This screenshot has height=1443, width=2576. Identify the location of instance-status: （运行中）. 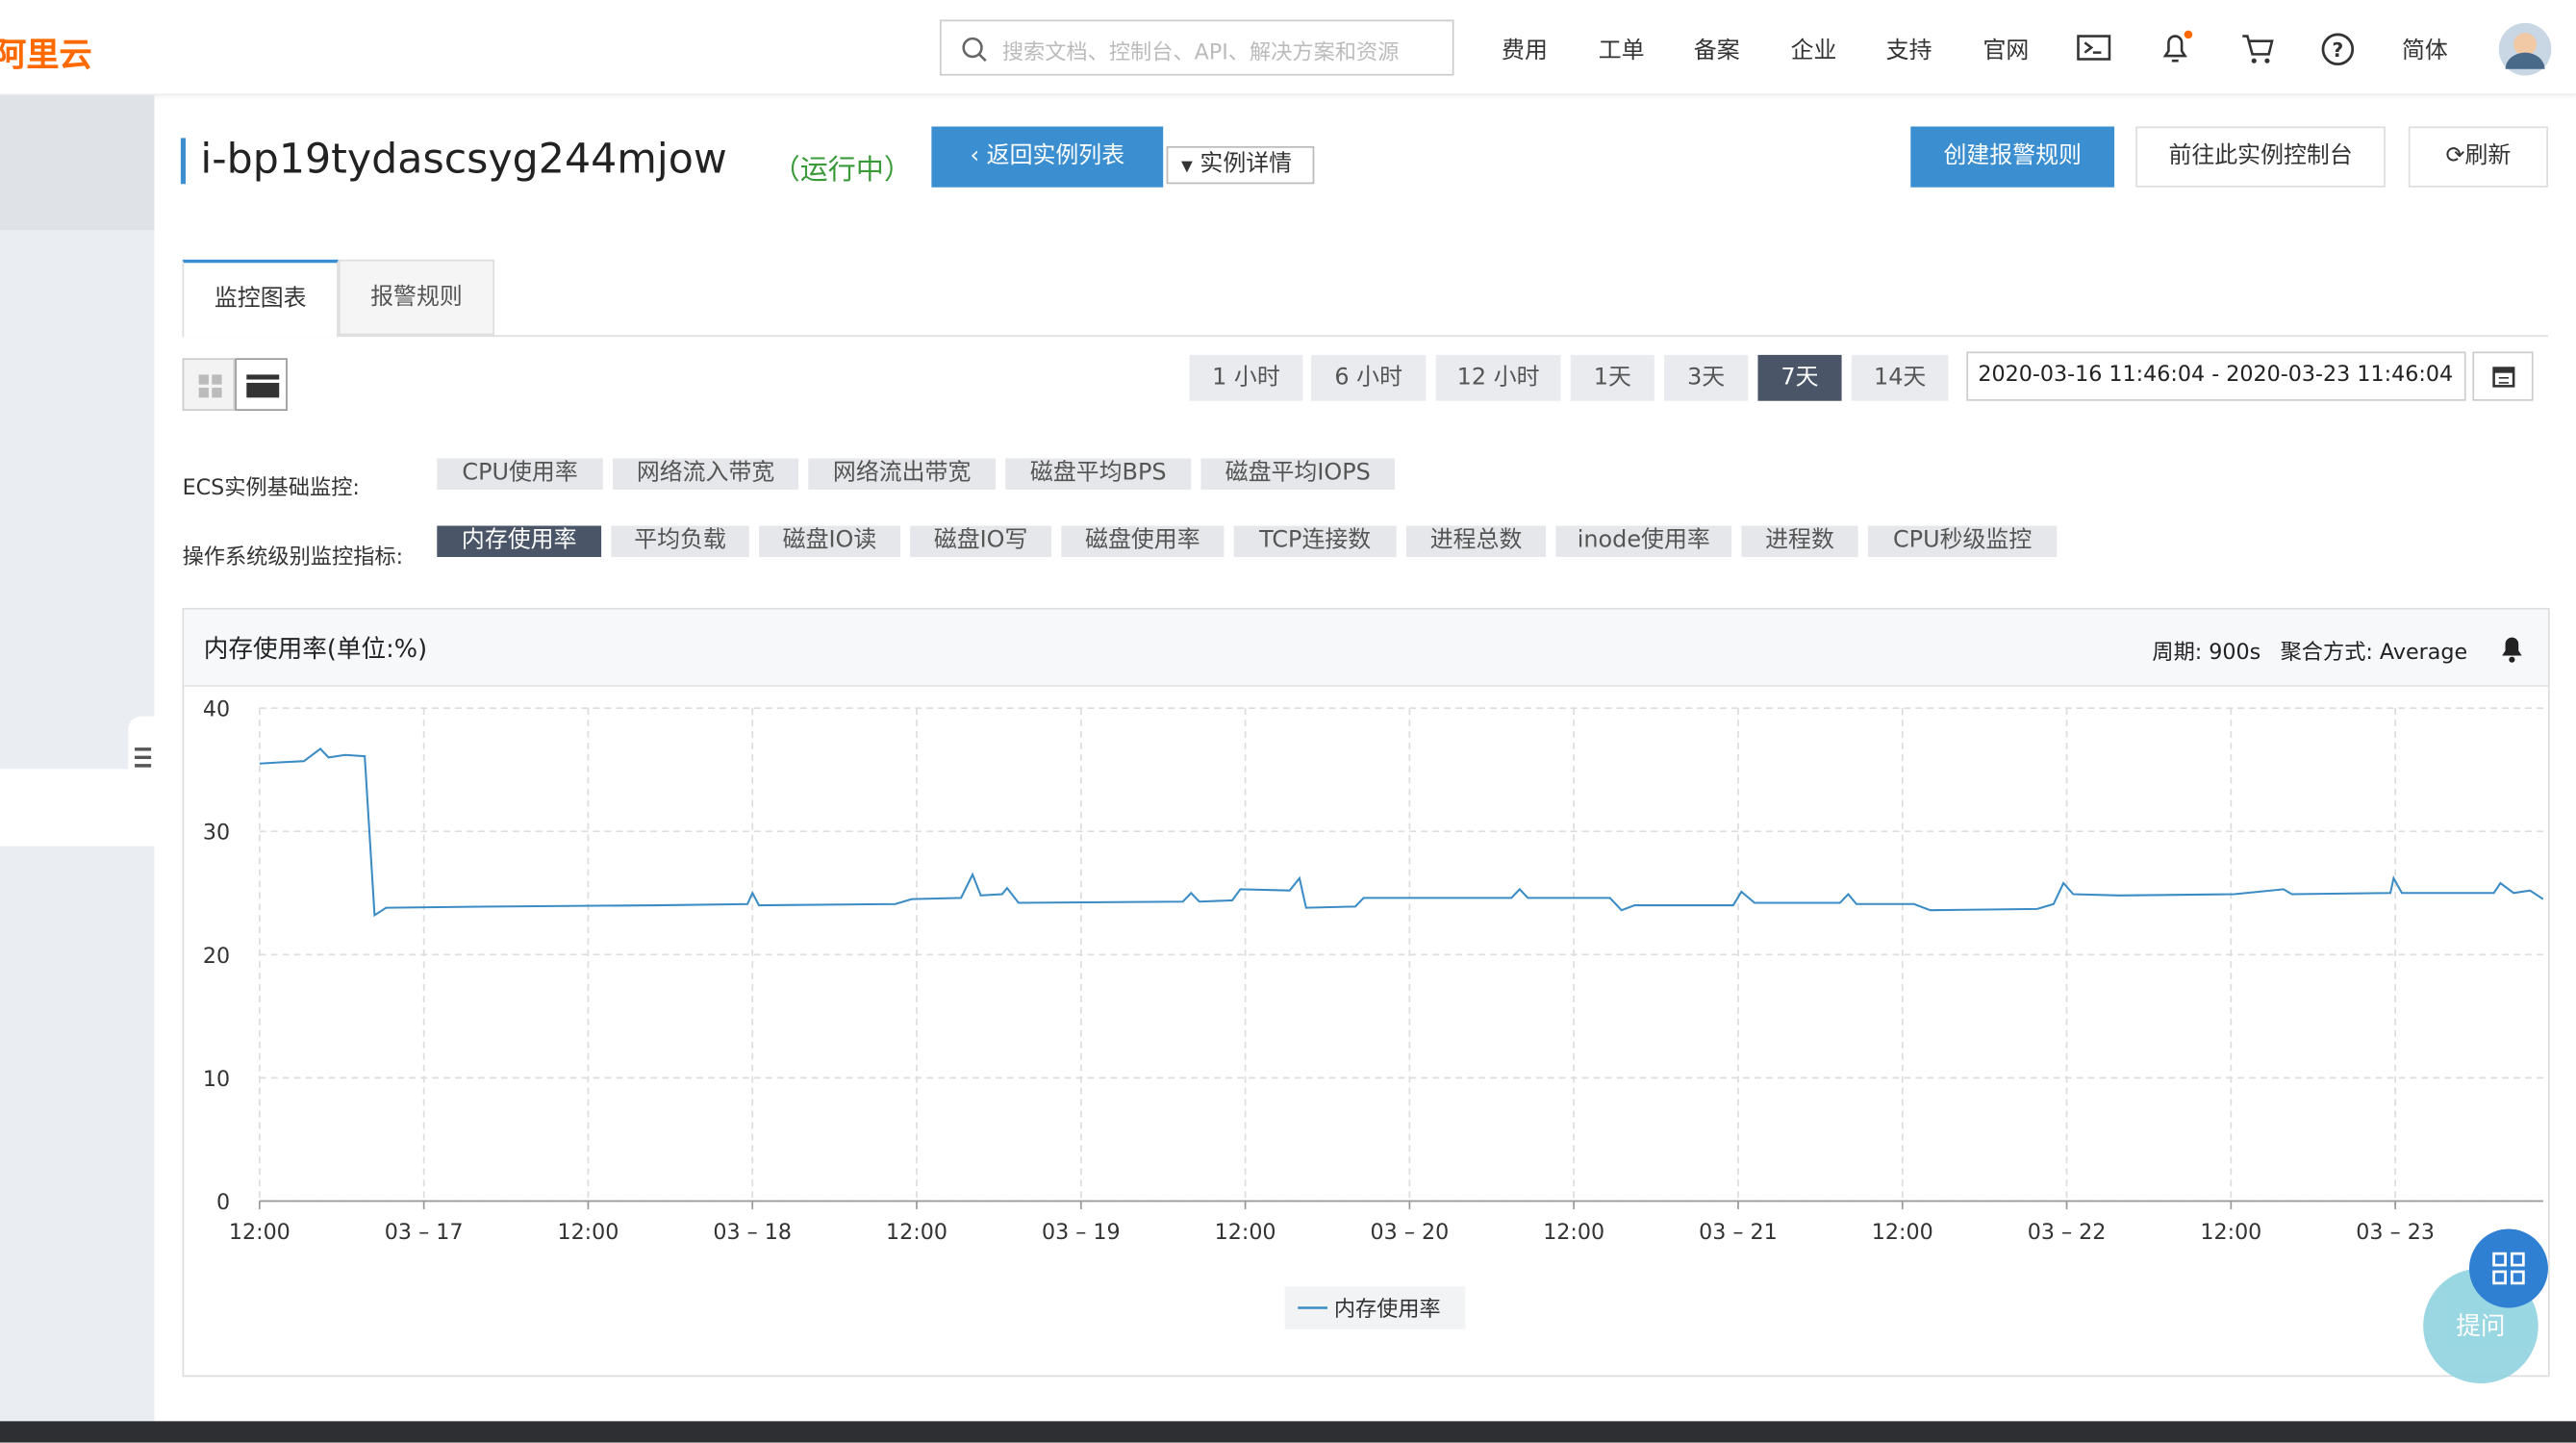
(841, 171).